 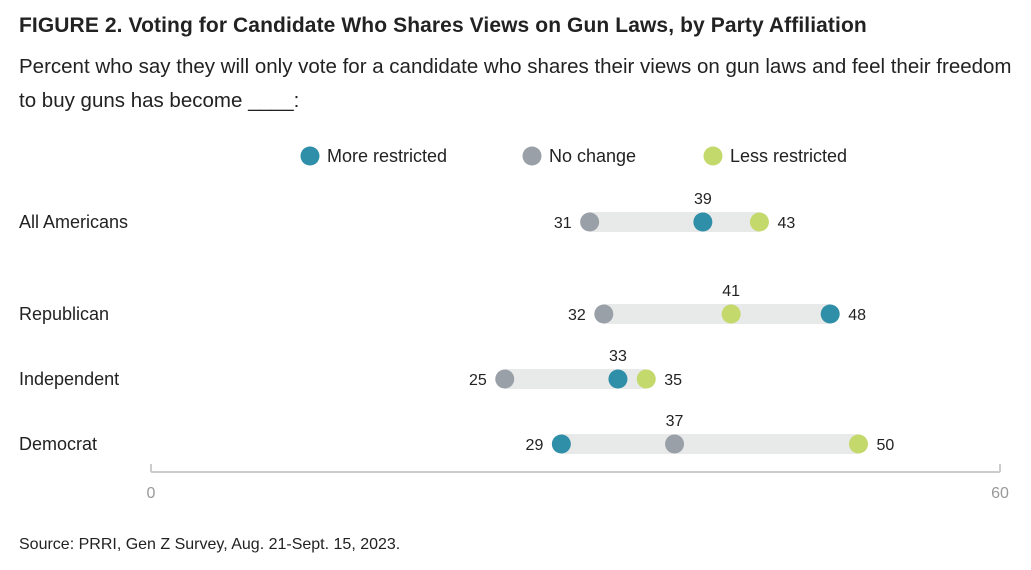 I want to click on data-label-more-restricted-democrat: 29, so click(x=535, y=445).